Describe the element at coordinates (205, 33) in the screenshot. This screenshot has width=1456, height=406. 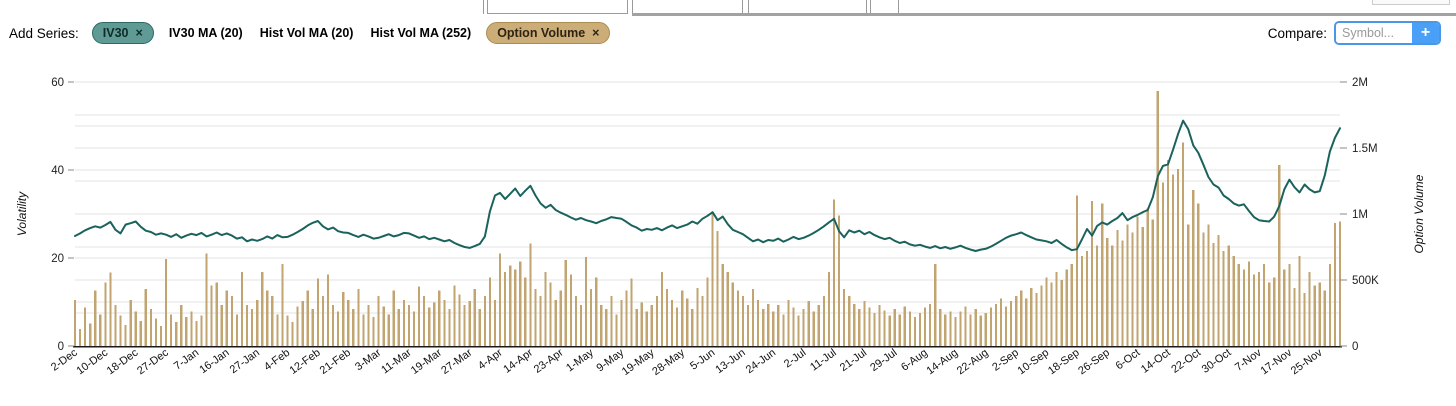
I see `series-option-iv30-ma-20: IV30 MA (20)` at that location.